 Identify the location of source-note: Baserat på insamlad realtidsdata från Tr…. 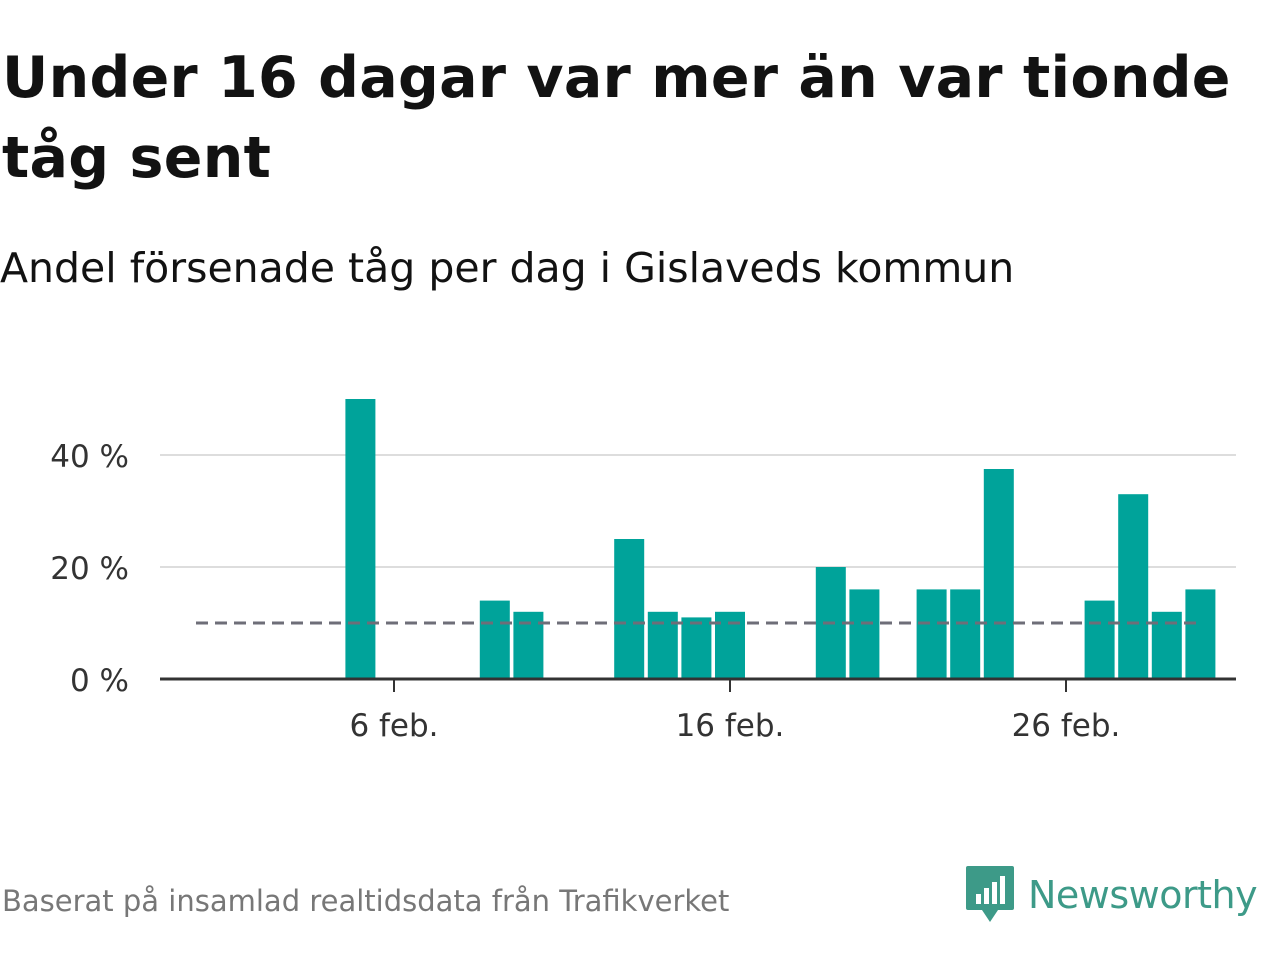
(366, 901).